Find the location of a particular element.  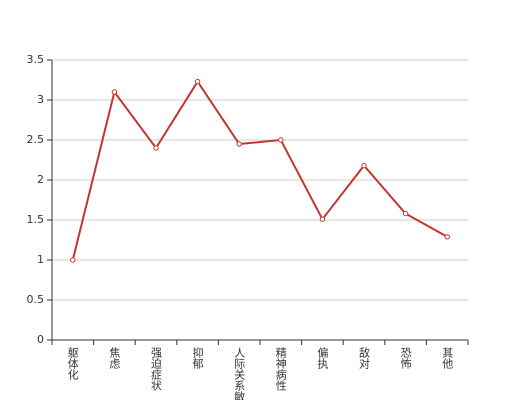

y-tick-label: 3 is located at coordinates (40, 99).